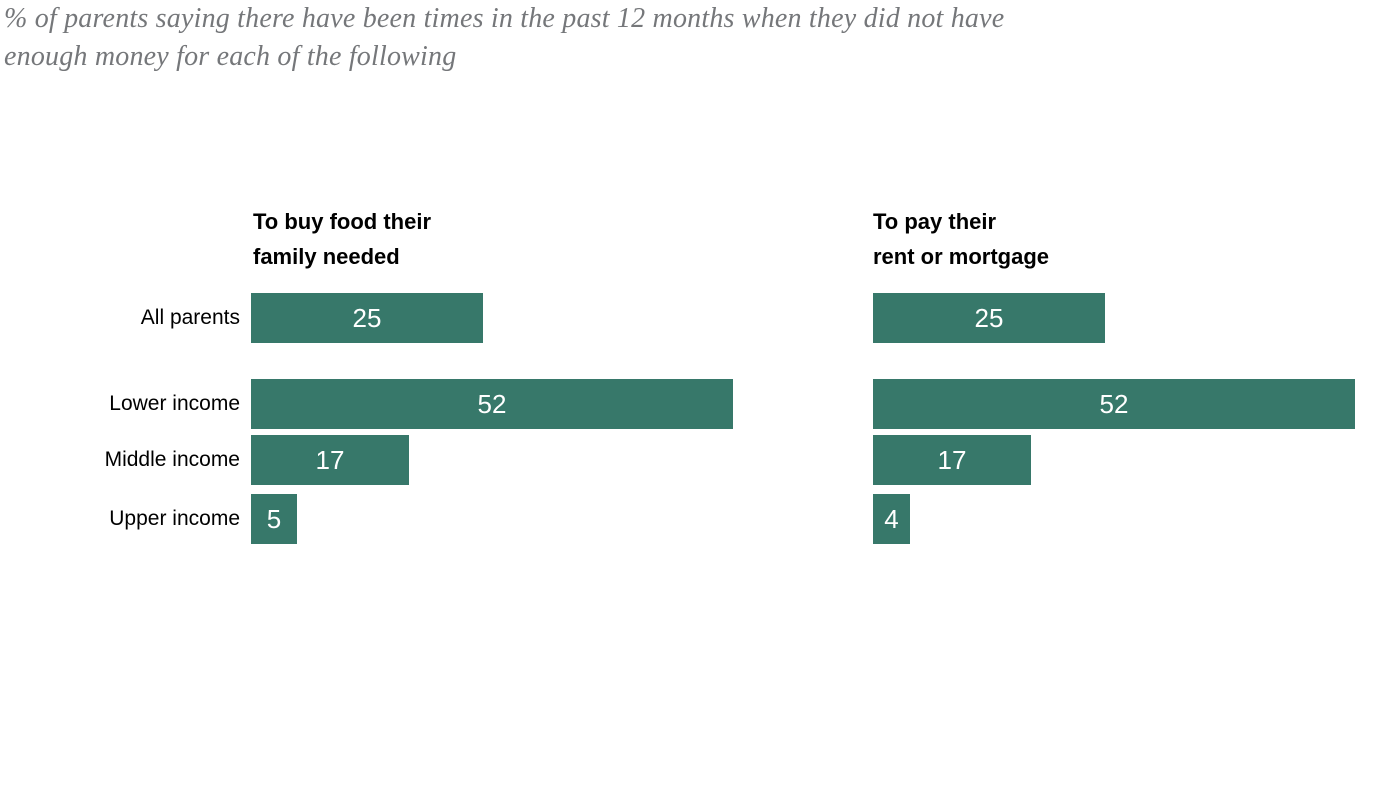 The width and height of the screenshot is (1400, 789). I want to click on column-header-rent-line-1: To pay their, so click(935, 221).